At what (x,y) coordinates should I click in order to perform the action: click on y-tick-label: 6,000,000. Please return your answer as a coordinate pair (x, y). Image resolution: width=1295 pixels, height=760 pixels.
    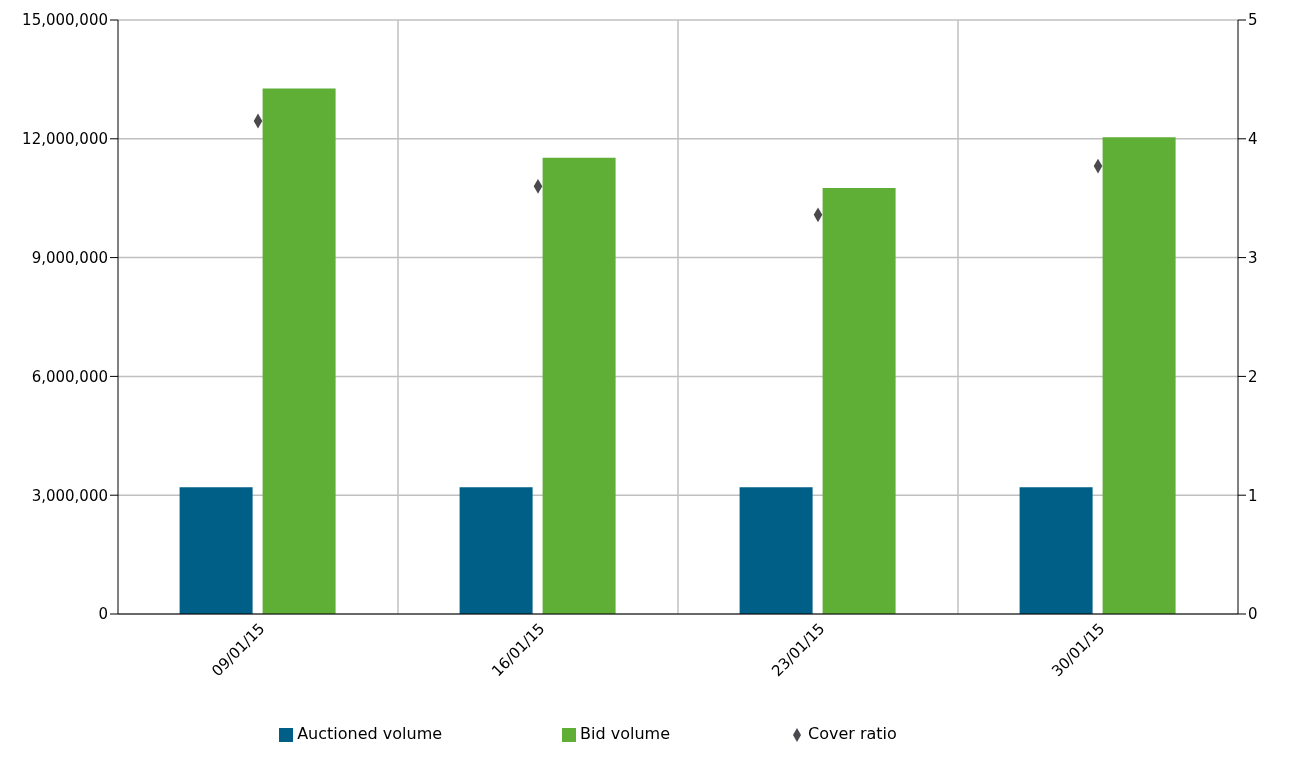
    Looking at the image, I should click on (69, 376).